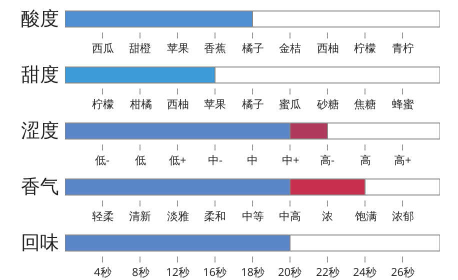 This screenshot has height=280, width=458. Describe the element at coordinates (140, 160) in the screenshot. I see `text: 低` at that location.